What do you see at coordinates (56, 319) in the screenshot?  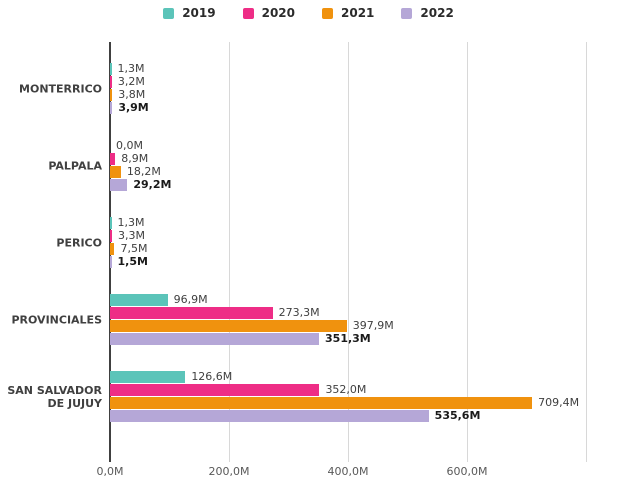 I see `category-label-provinciales: PROVINCIALES` at bounding box center [56, 319].